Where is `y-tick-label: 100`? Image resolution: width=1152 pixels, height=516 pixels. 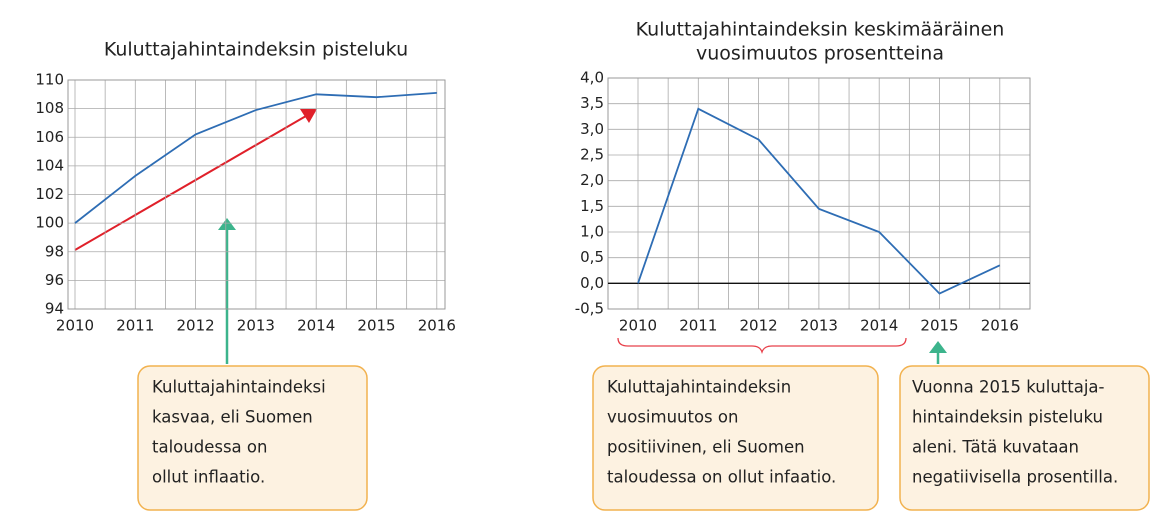 y-tick-label: 100 is located at coordinates (49, 223).